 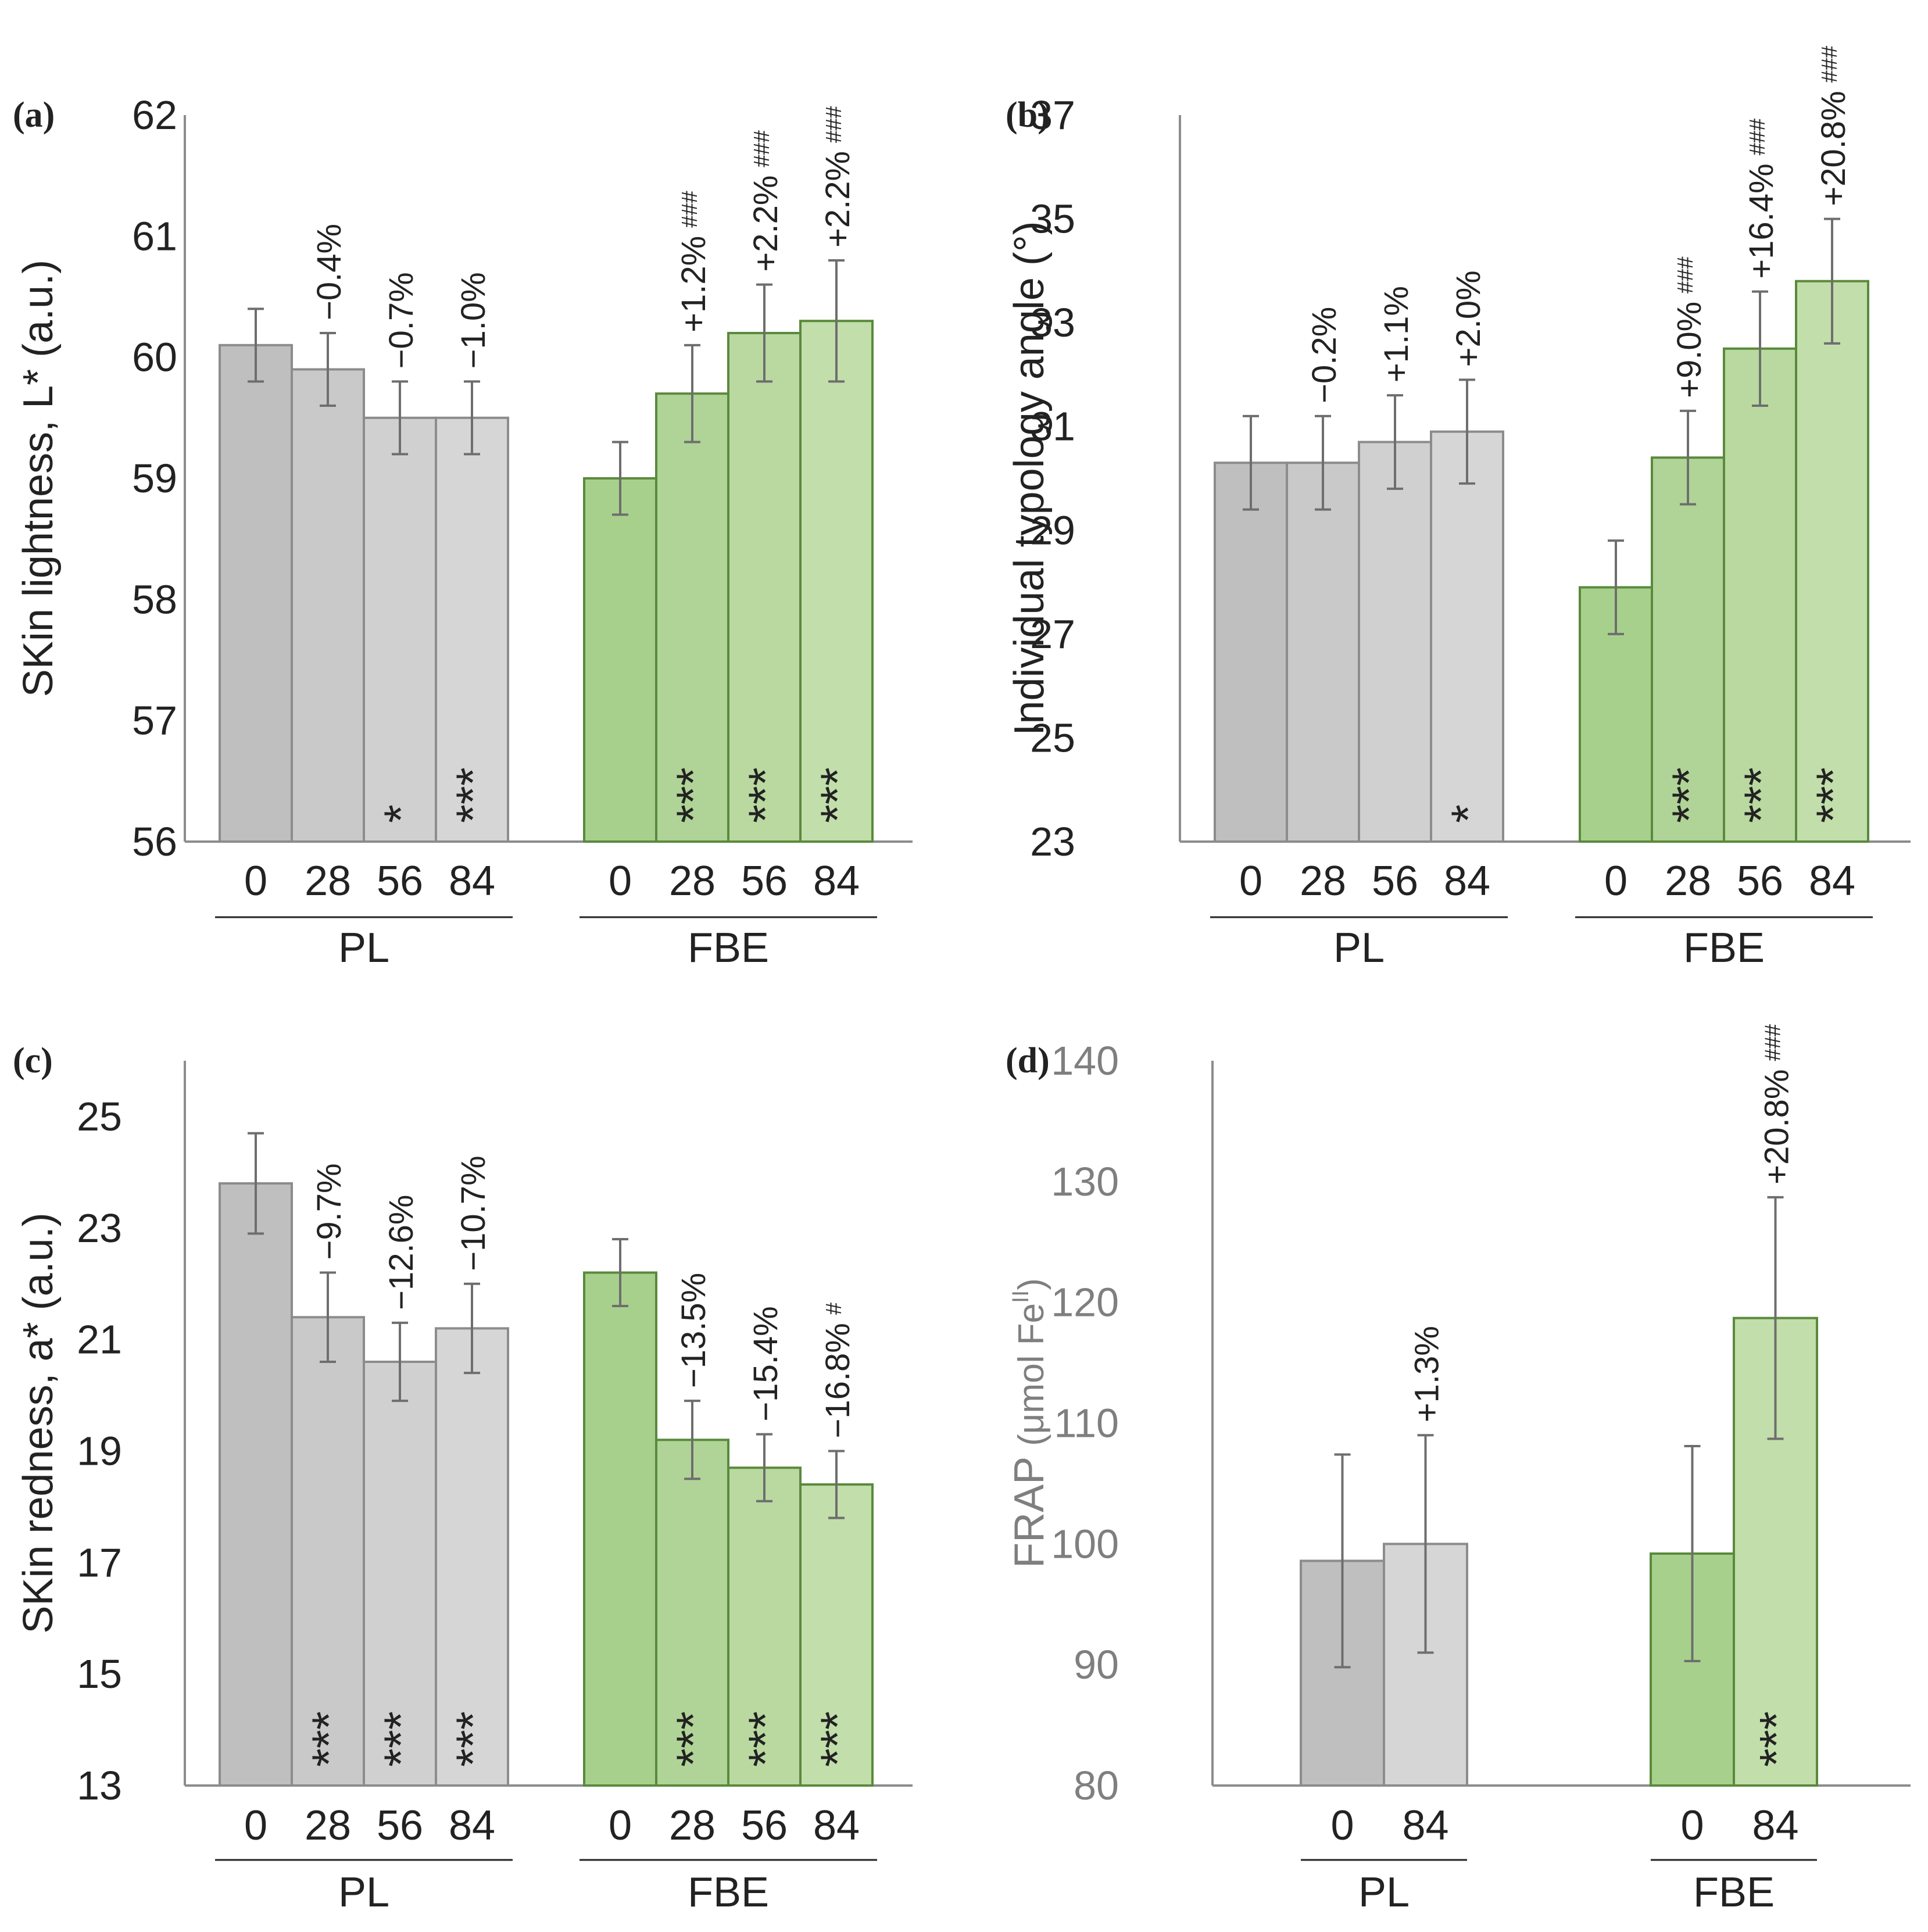 What do you see at coordinates (1395, 881) in the screenshot?
I see `category-label: 56` at bounding box center [1395, 881].